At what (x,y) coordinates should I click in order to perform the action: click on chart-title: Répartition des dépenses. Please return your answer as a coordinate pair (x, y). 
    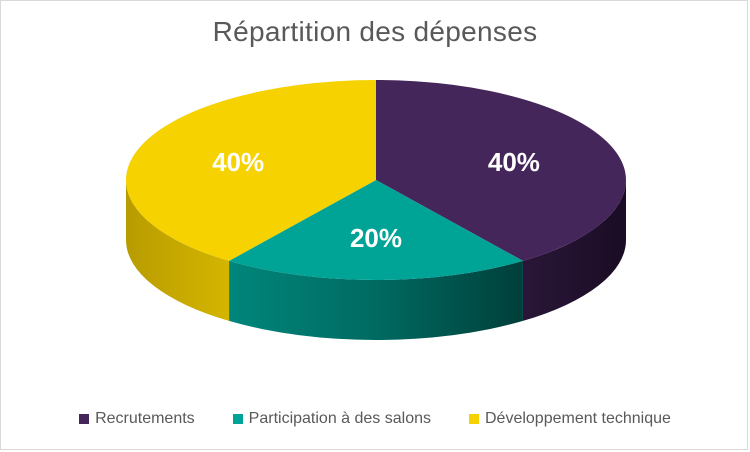
    Looking at the image, I should click on (375, 31).